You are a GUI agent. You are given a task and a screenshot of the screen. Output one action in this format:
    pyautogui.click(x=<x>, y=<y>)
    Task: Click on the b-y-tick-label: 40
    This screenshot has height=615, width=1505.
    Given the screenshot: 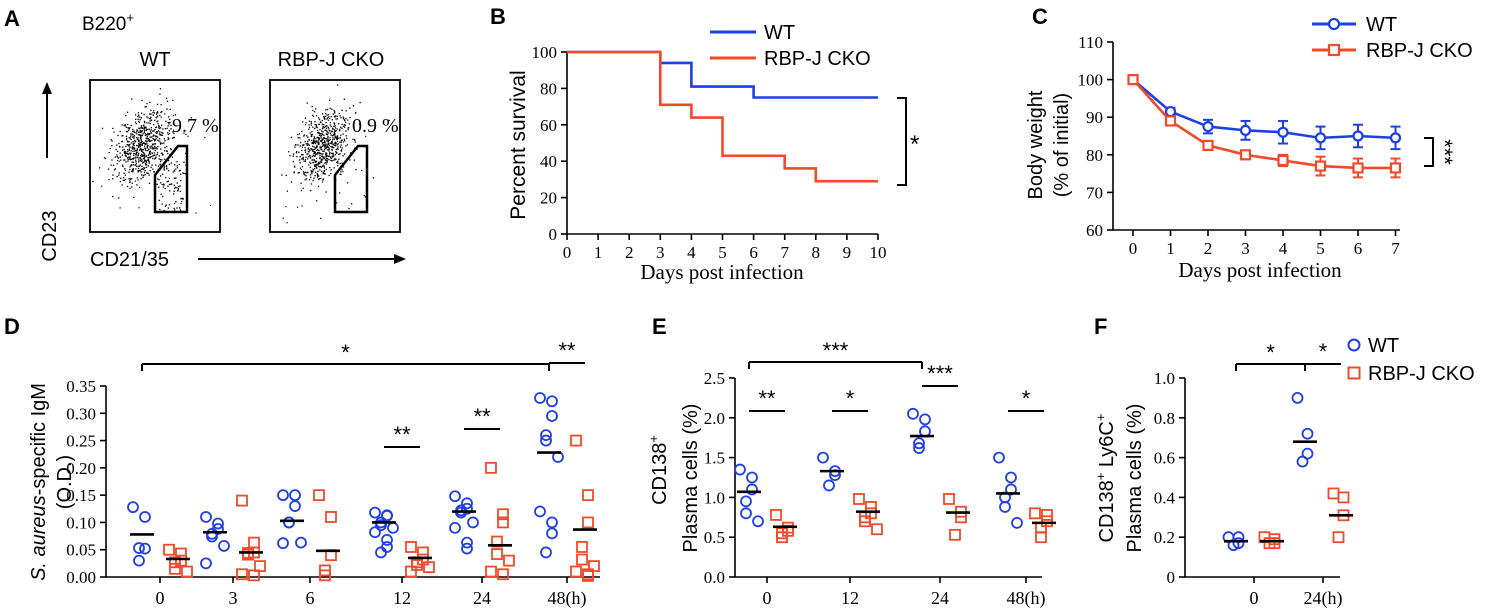 What is the action you would take?
    pyautogui.click(x=548, y=161)
    